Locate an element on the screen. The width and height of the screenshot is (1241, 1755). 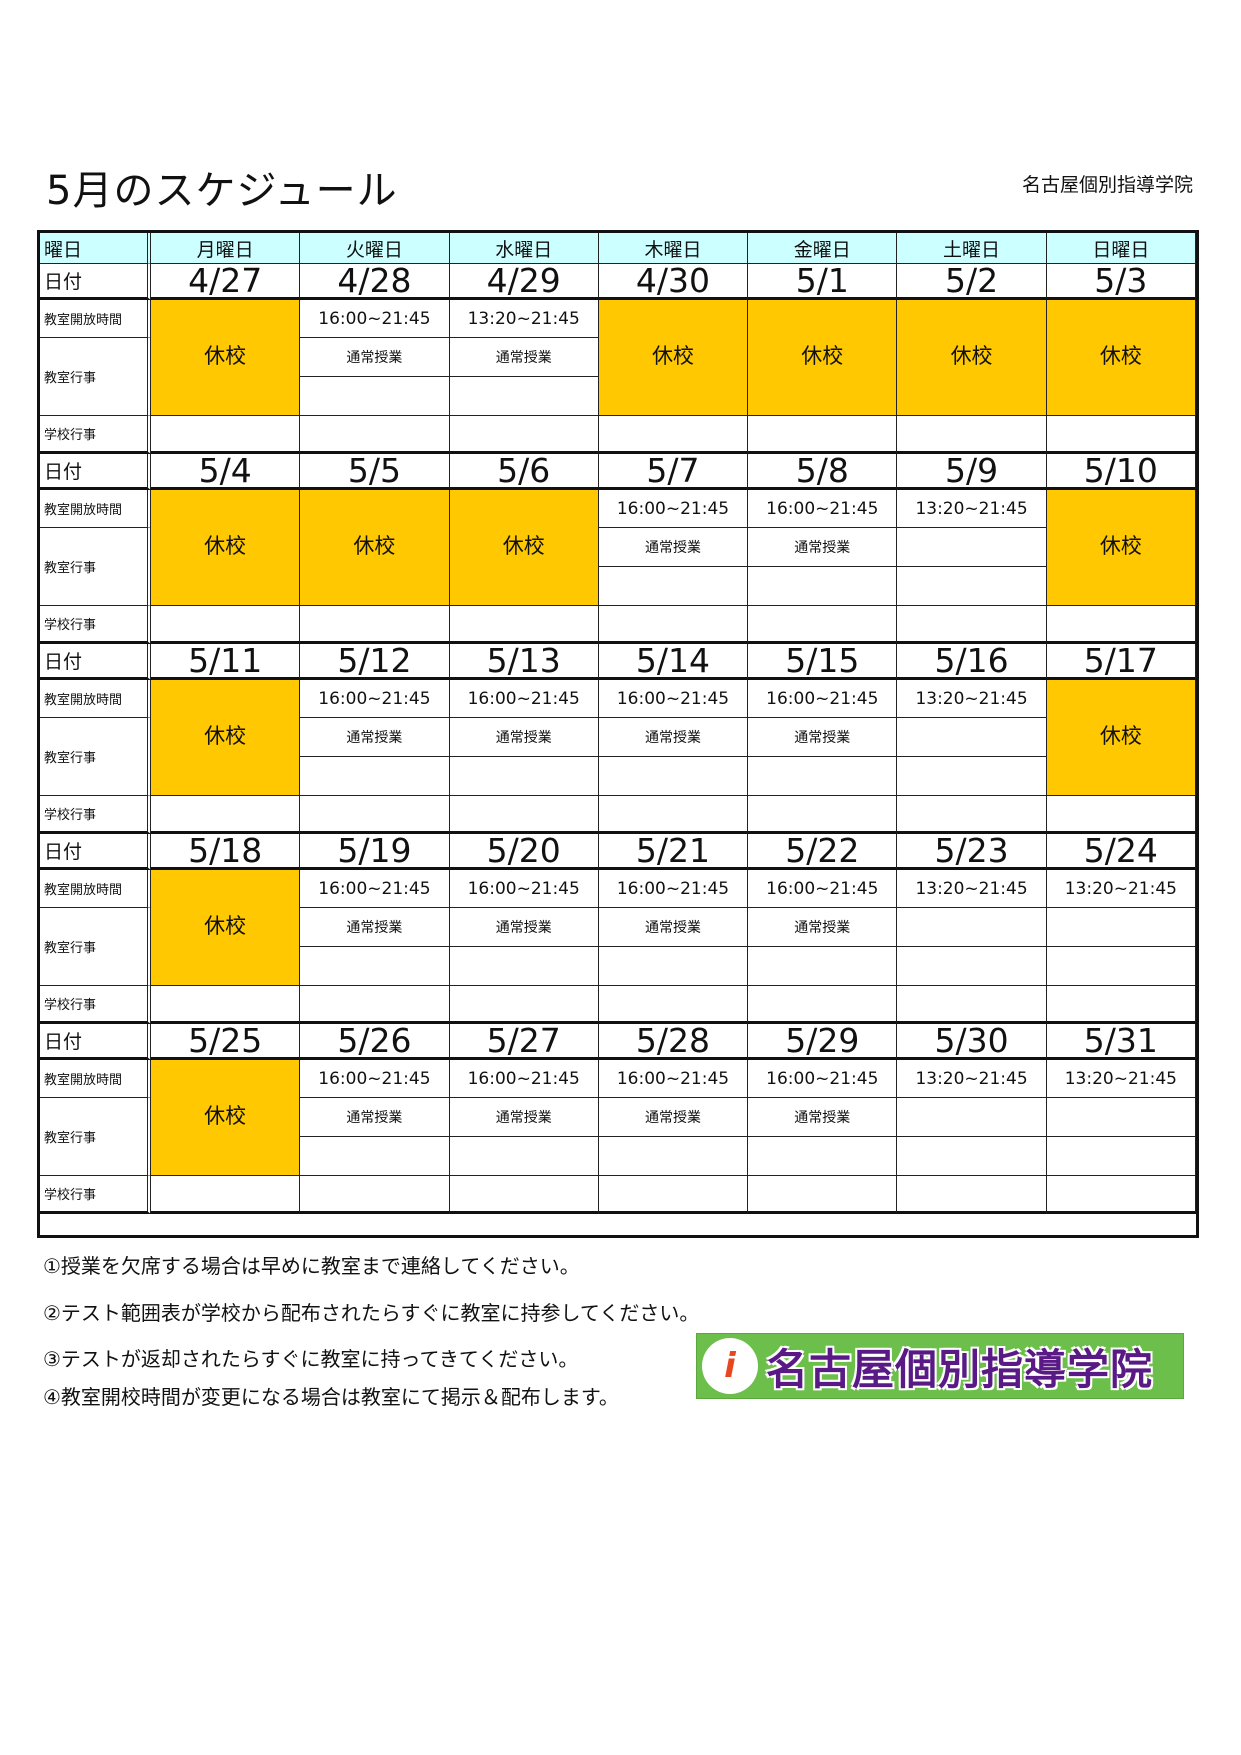
note-4: ④教室開校時間が変更になる場合は教室にて掲示＆配布します。 is located at coordinates (331, 1397).